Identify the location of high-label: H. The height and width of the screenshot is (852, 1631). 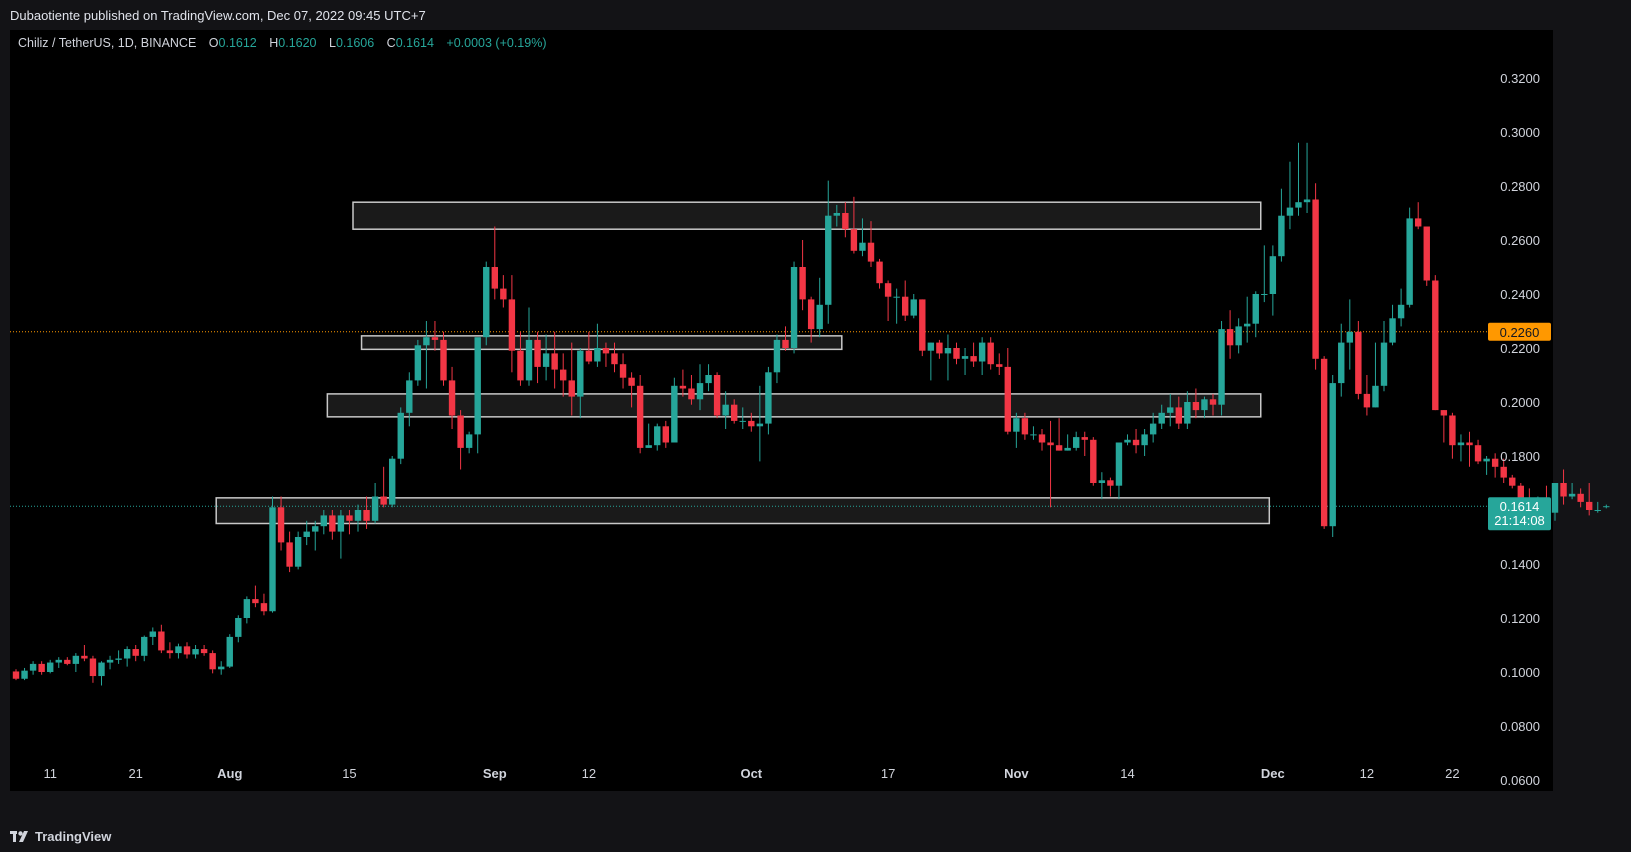
(274, 43).